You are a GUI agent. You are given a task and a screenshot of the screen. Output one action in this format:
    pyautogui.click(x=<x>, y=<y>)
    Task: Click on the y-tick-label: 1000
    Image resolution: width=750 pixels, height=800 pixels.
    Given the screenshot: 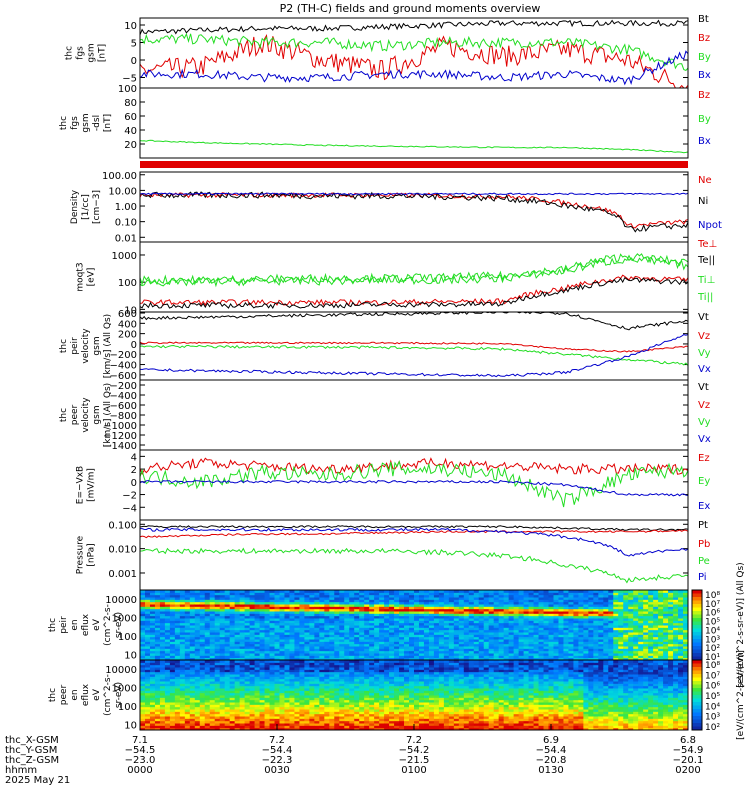 What is the action you would take?
    pyautogui.click(x=124, y=618)
    